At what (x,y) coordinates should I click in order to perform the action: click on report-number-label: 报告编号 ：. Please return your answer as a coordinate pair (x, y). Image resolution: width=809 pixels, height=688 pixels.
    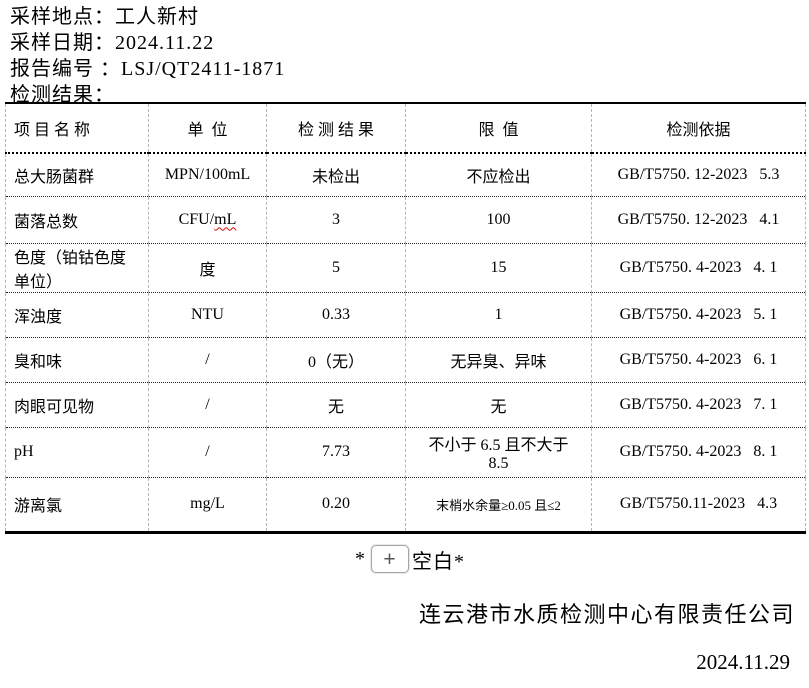
    Looking at the image, I should click on (65, 69).